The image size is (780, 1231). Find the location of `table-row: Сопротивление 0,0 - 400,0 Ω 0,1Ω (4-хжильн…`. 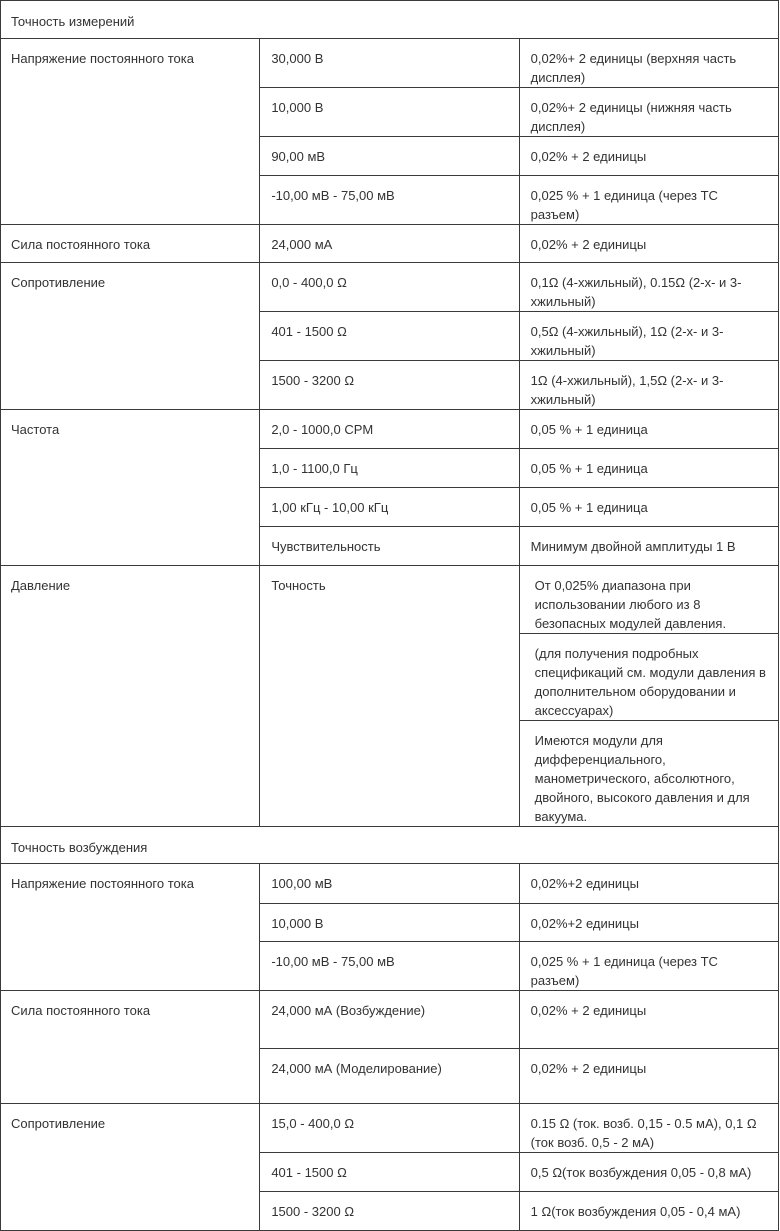

table-row: Сопротивление 0,0 - 400,0 Ω 0,1Ω (4-хжильн… is located at coordinates (390, 336).